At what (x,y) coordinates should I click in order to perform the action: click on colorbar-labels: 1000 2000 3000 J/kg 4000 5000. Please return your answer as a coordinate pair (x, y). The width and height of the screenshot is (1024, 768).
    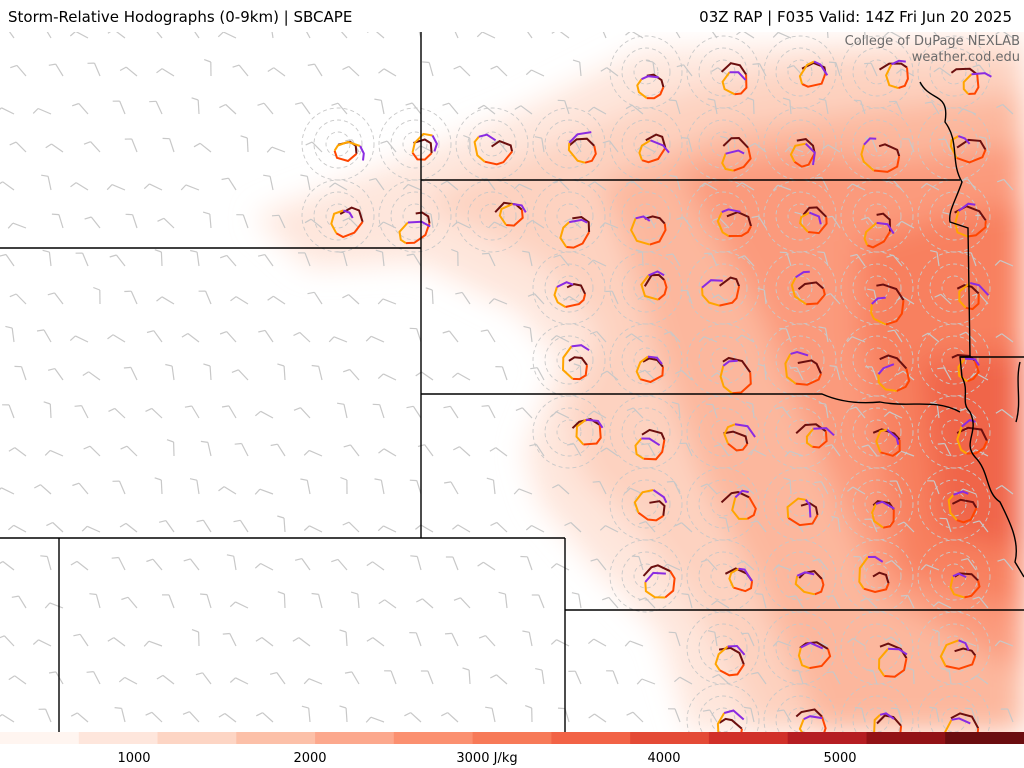
    Looking at the image, I should click on (512, 757).